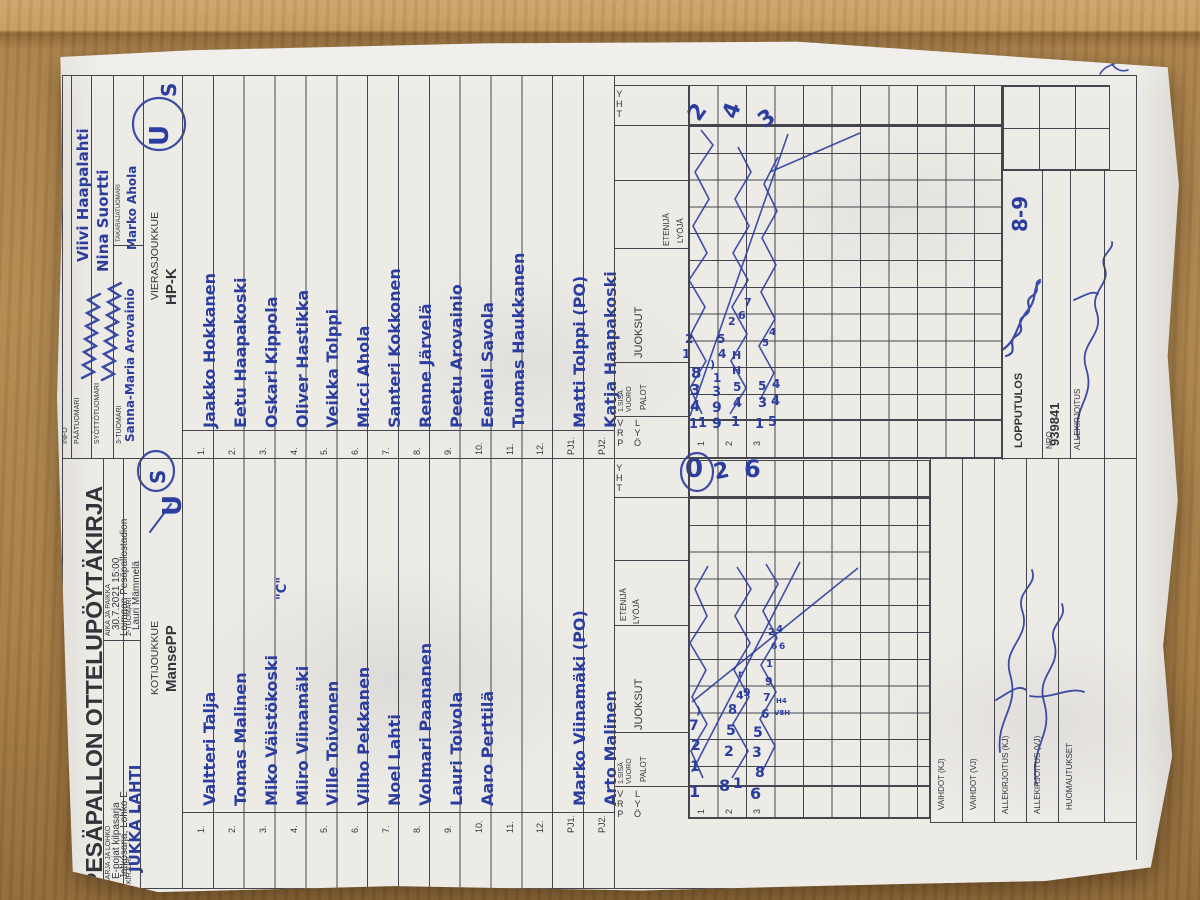  What do you see at coordinates (97, 413) in the screenshot?
I see `syottotuomari-label: SYÖTTÖTUOMARI` at bounding box center [97, 413].